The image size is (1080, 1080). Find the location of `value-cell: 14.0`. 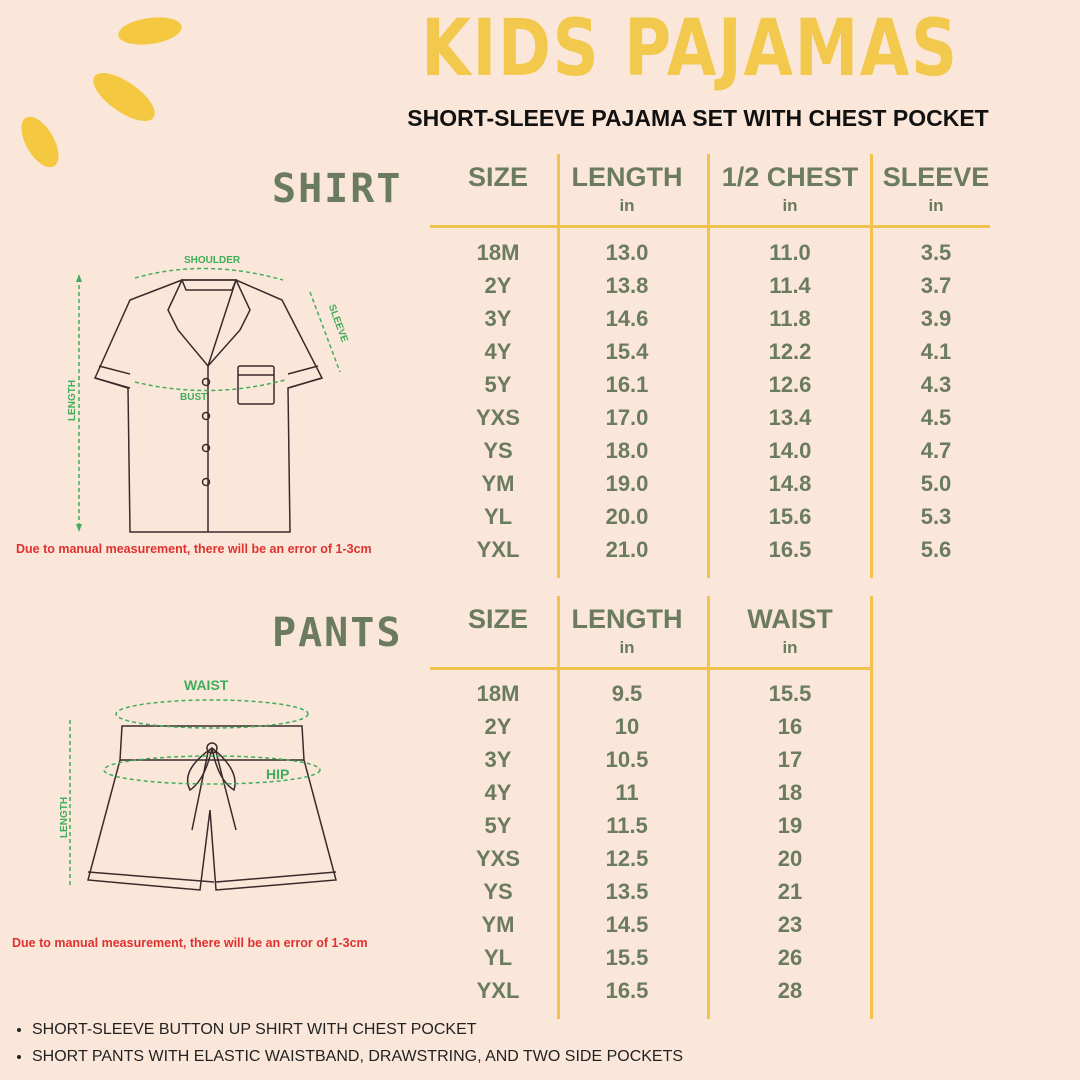

value-cell: 14.0 is located at coordinates (790, 450).